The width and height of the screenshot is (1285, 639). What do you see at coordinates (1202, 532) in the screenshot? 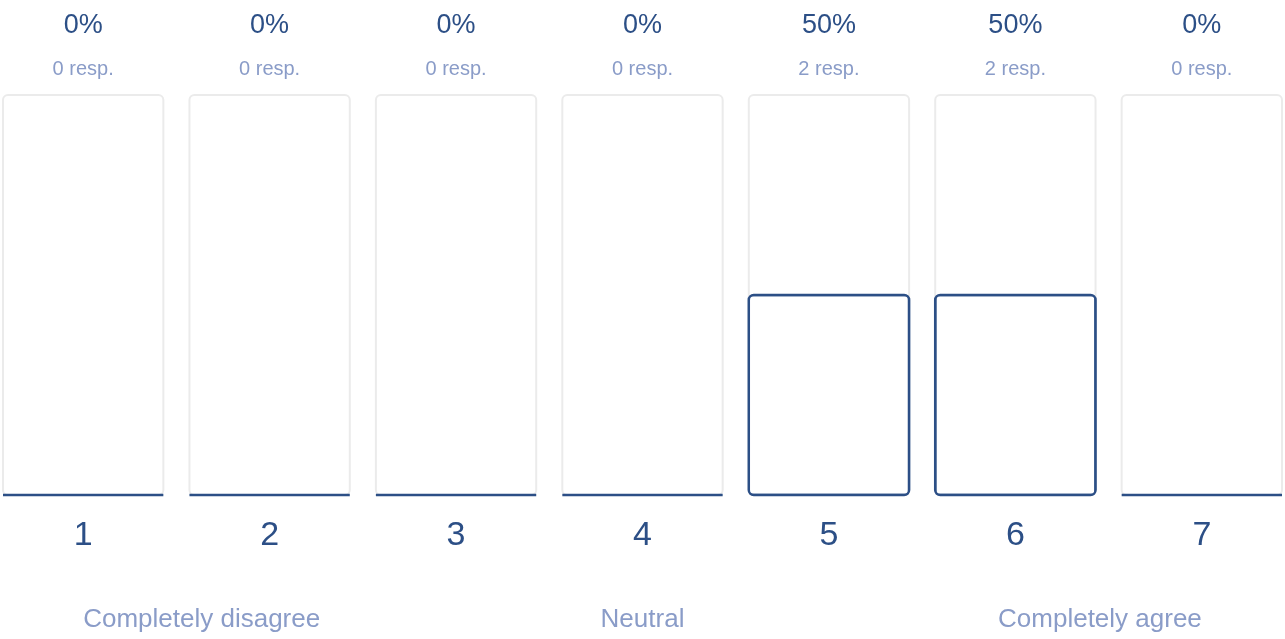
I see `x-tick-label: 7` at bounding box center [1202, 532].